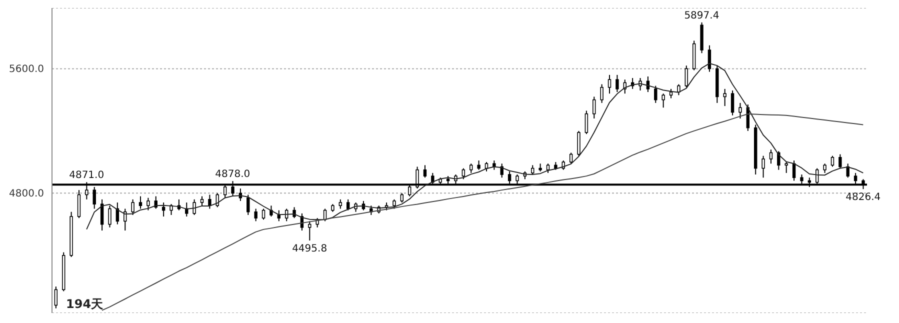 This screenshot has height=323, width=899. Describe the element at coordinates (310, 249) in the screenshot. I see `annotation: 4495.8` at that location.